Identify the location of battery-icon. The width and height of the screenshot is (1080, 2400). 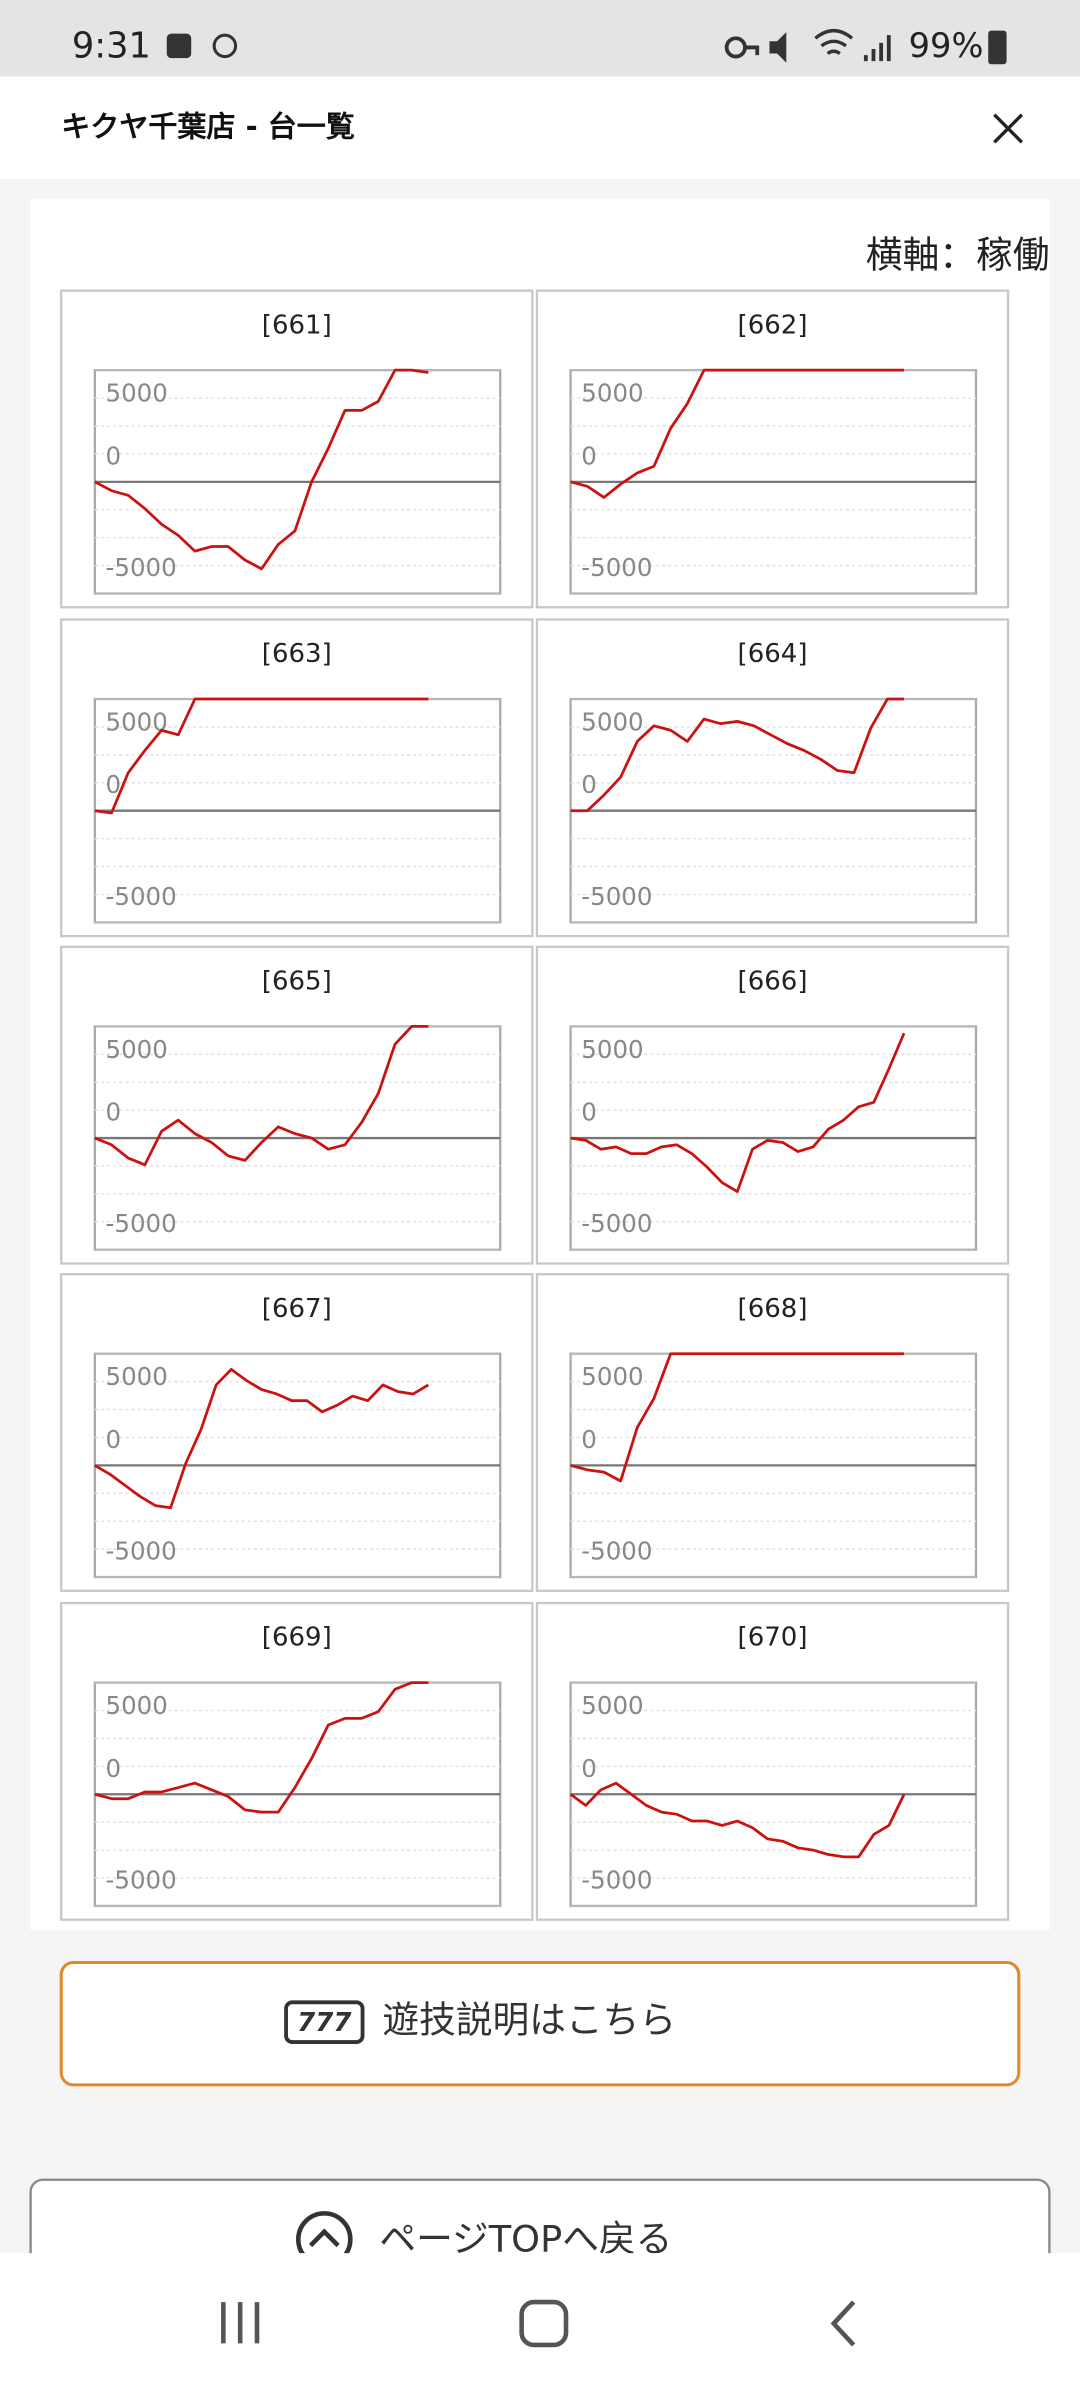
(997, 47).